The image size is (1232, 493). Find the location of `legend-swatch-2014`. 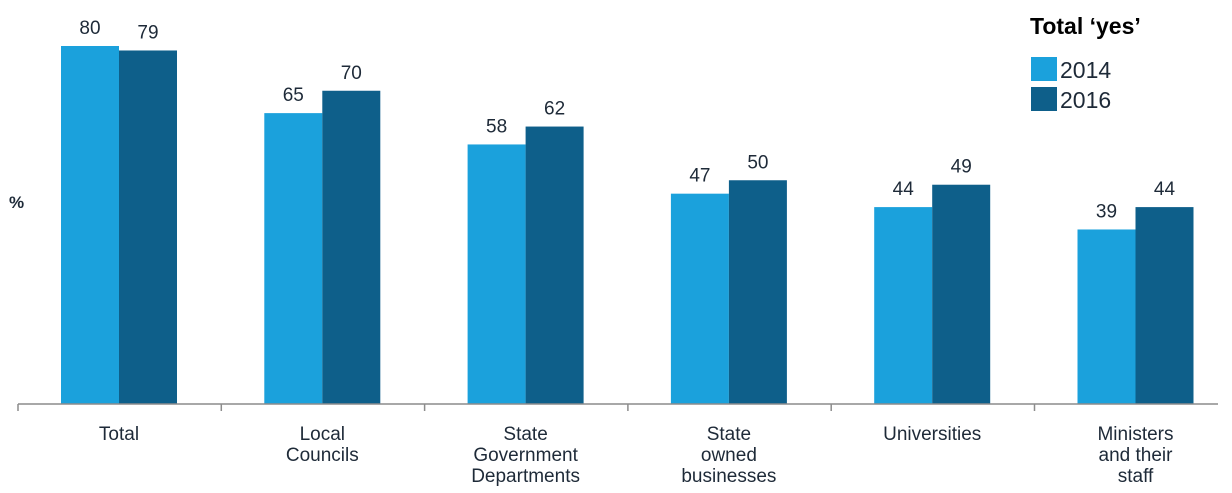

legend-swatch-2014 is located at coordinates (1044, 69).